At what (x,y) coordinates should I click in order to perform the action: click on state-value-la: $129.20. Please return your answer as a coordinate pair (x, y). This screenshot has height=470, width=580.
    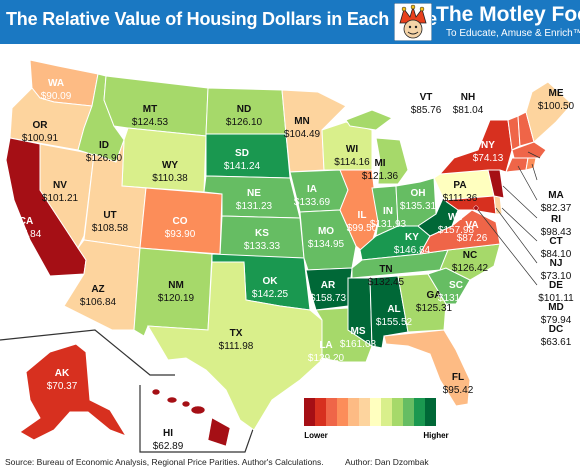
    Looking at the image, I should click on (326, 358).